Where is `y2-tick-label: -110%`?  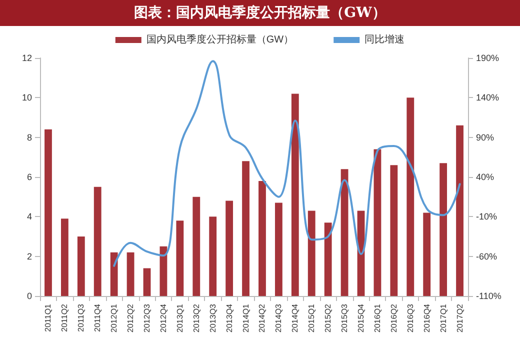 y2-tick-label: -110% is located at coordinates (489, 296).